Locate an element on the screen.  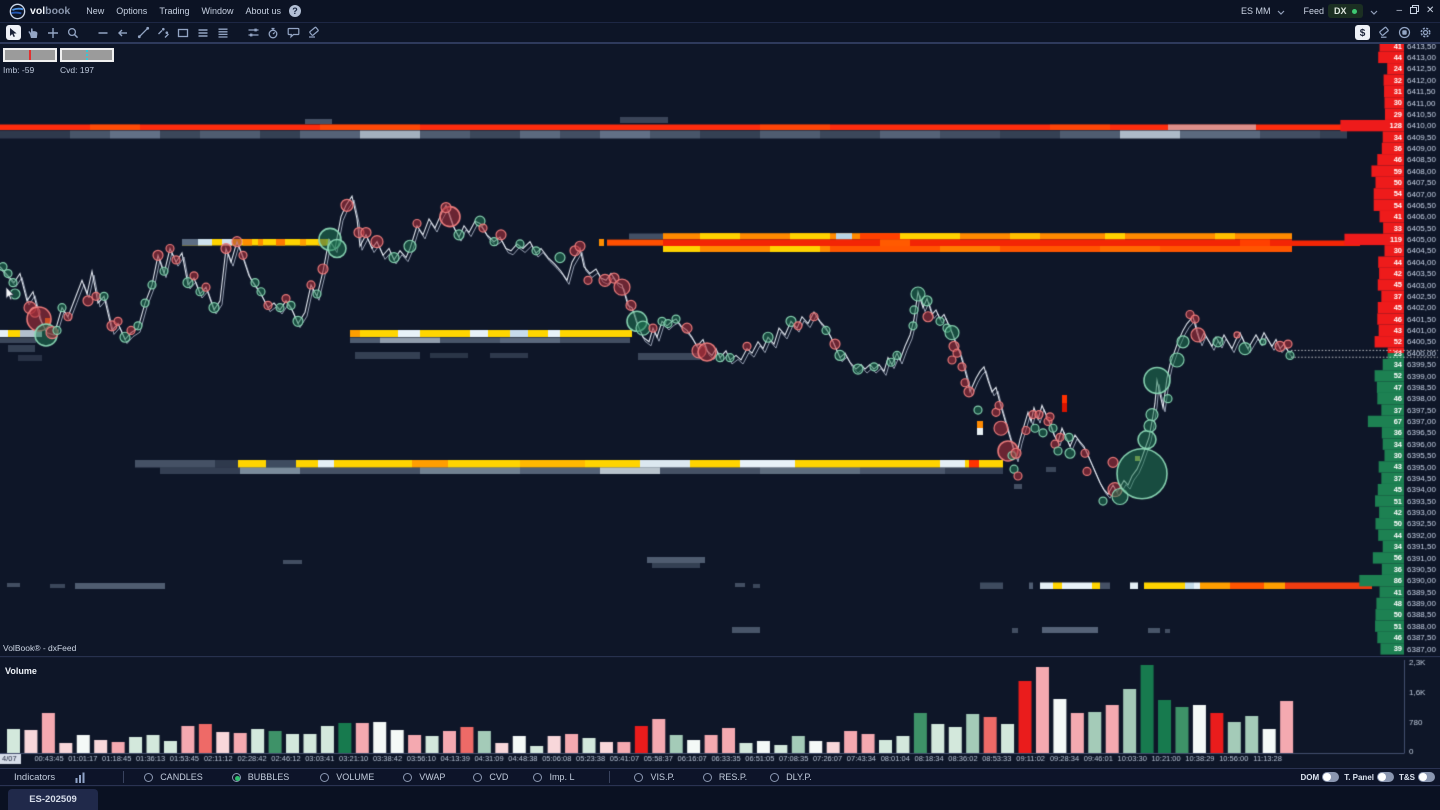
measure-icon-svg is located at coordinates (163, 32).